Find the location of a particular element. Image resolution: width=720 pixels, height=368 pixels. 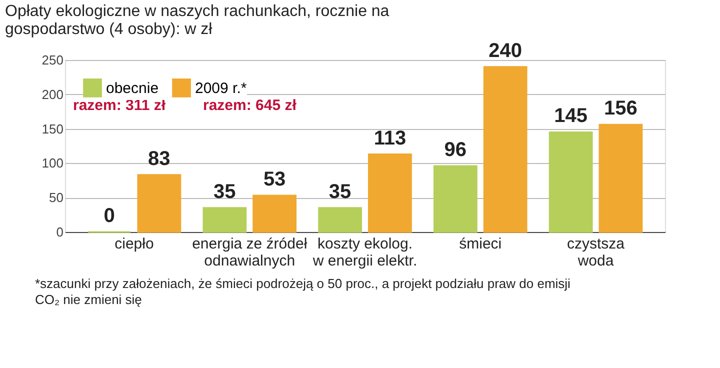

y-tick-label: 250 is located at coordinates (53, 60).